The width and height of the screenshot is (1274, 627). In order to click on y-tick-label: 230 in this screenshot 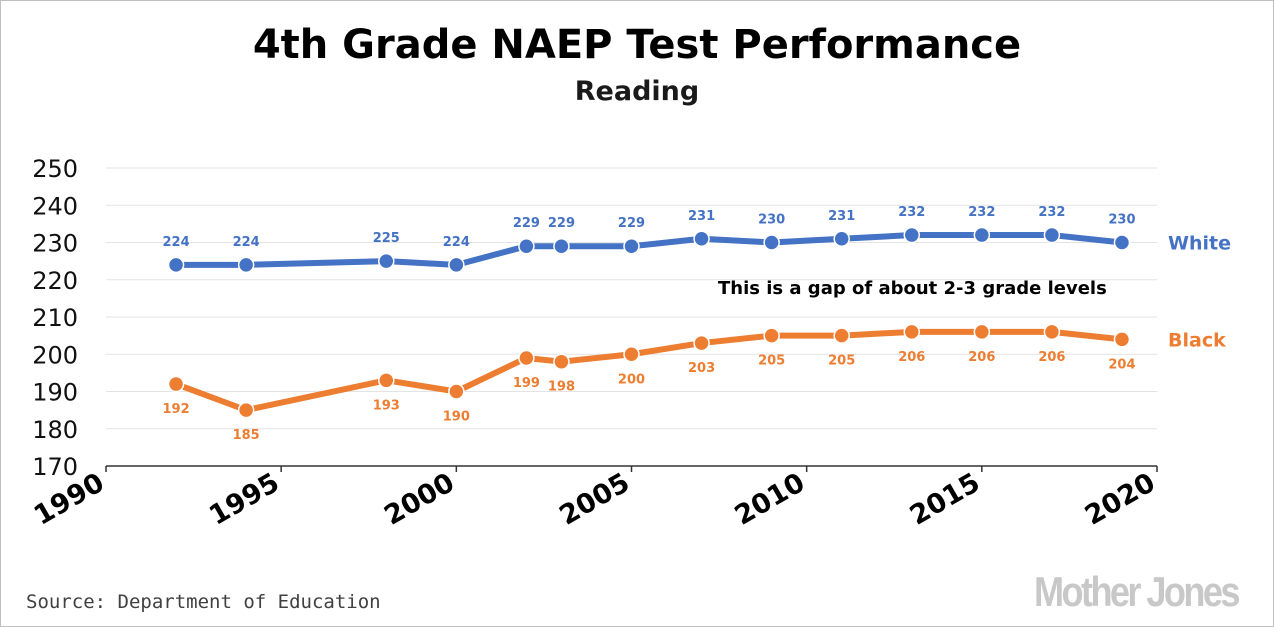, I will do `click(55, 244)`.